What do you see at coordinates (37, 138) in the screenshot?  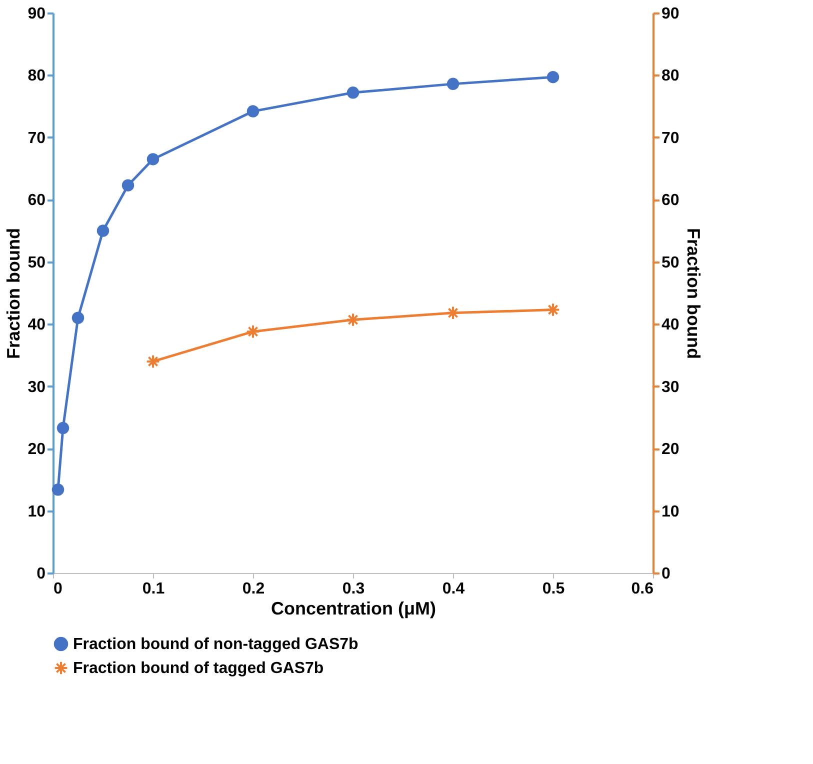 I see `y-tick-label: 70` at bounding box center [37, 138].